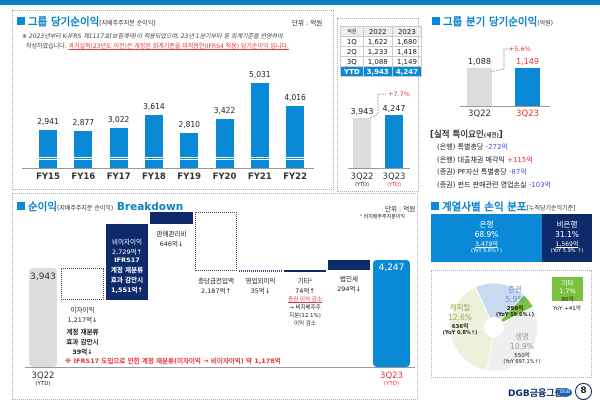 The height and width of the screenshot is (402, 600). Describe the element at coordinates (491, 136) in the screenshot. I see `factors-title-sub: (세전)` at that location.